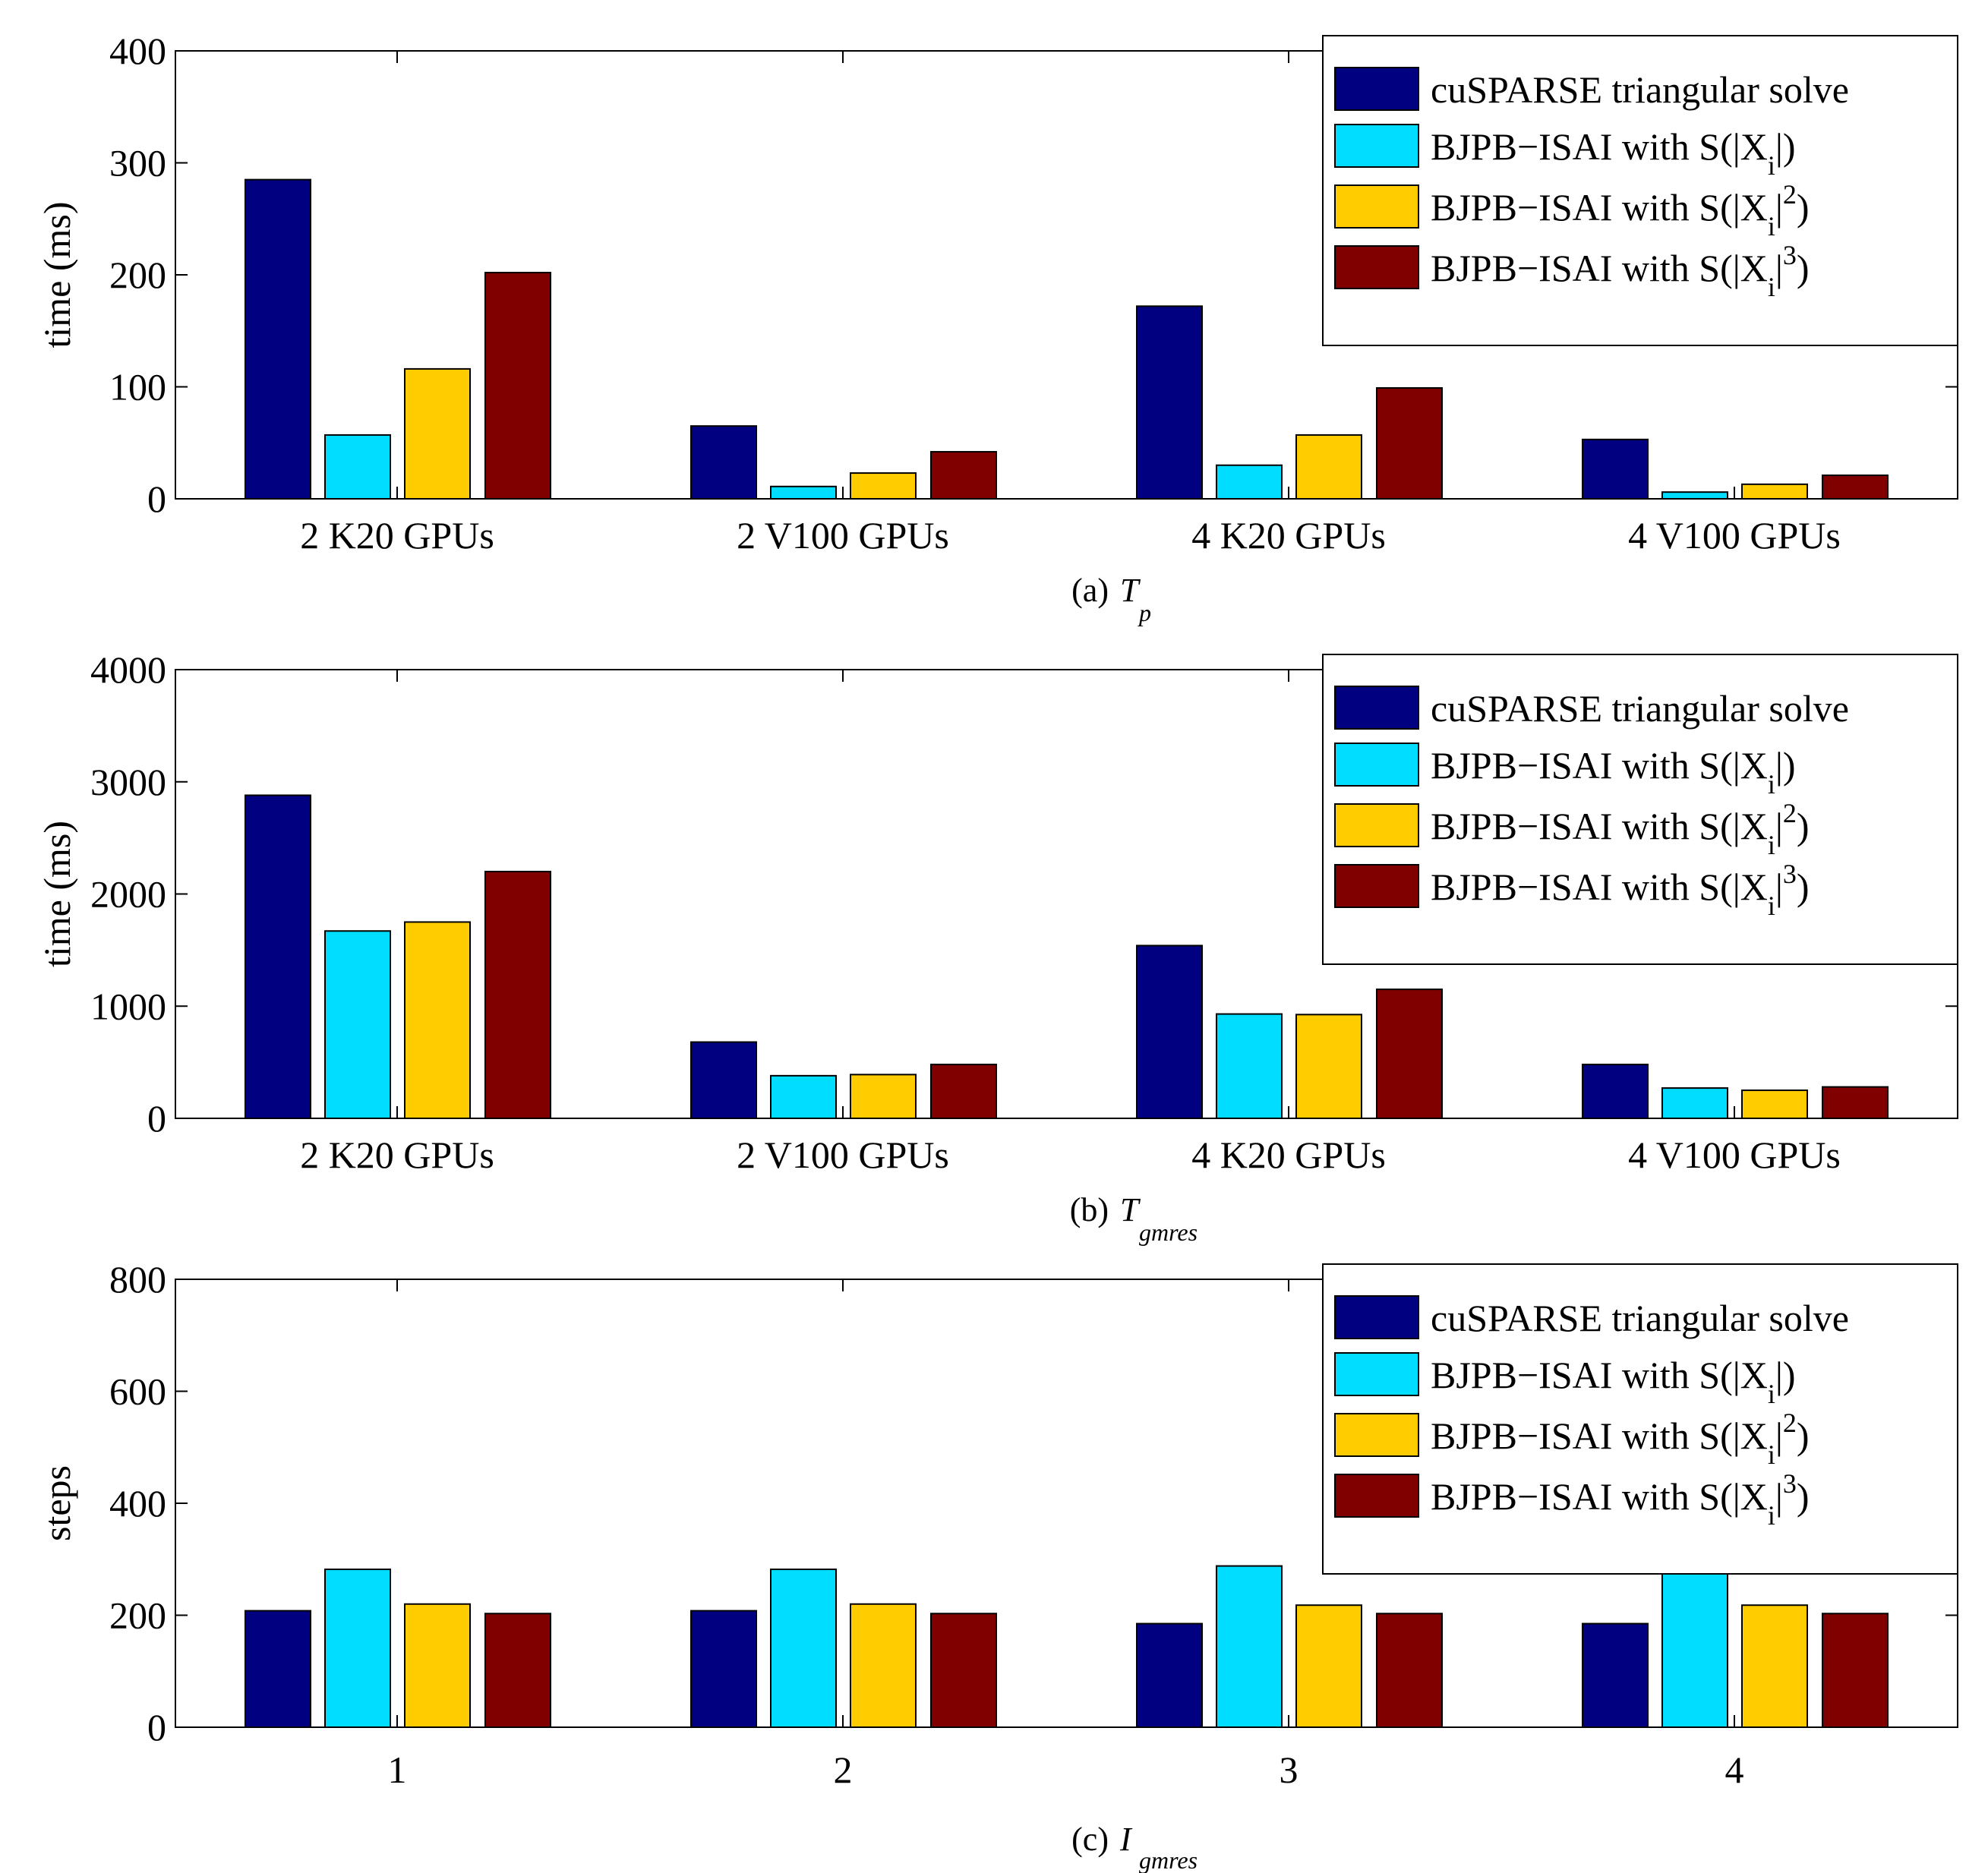 This screenshot has width=1988, height=1873. What do you see at coordinates (398, 1769) in the screenshot?
I see `x-tick-label: 1` at bounding box center [398, 1769].